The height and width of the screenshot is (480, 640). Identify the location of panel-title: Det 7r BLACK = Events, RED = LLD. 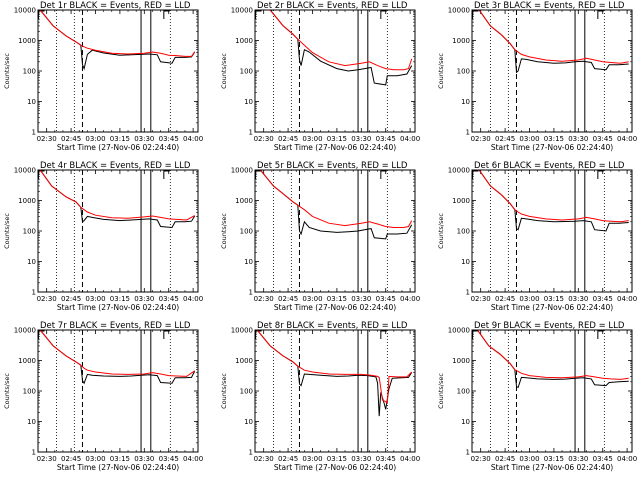
(115, 326).